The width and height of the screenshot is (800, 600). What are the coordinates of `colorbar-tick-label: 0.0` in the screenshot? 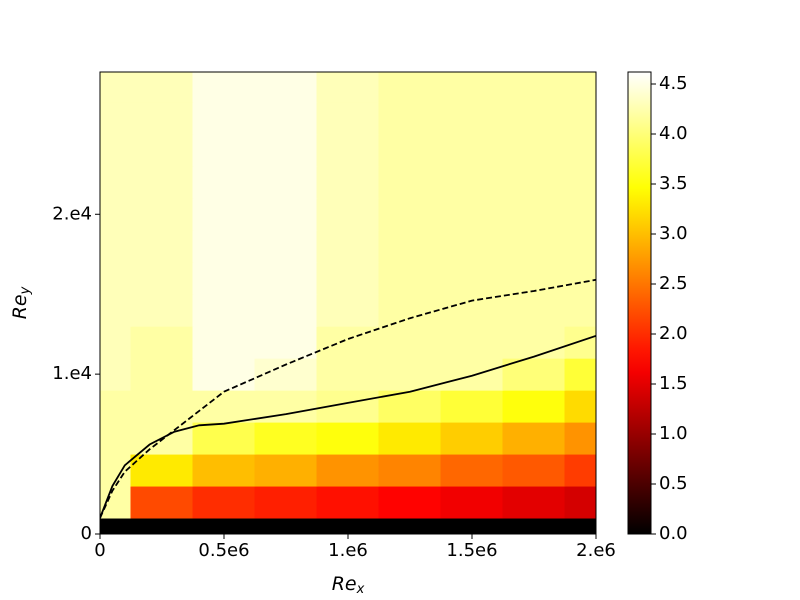 It's located at (673, 533).